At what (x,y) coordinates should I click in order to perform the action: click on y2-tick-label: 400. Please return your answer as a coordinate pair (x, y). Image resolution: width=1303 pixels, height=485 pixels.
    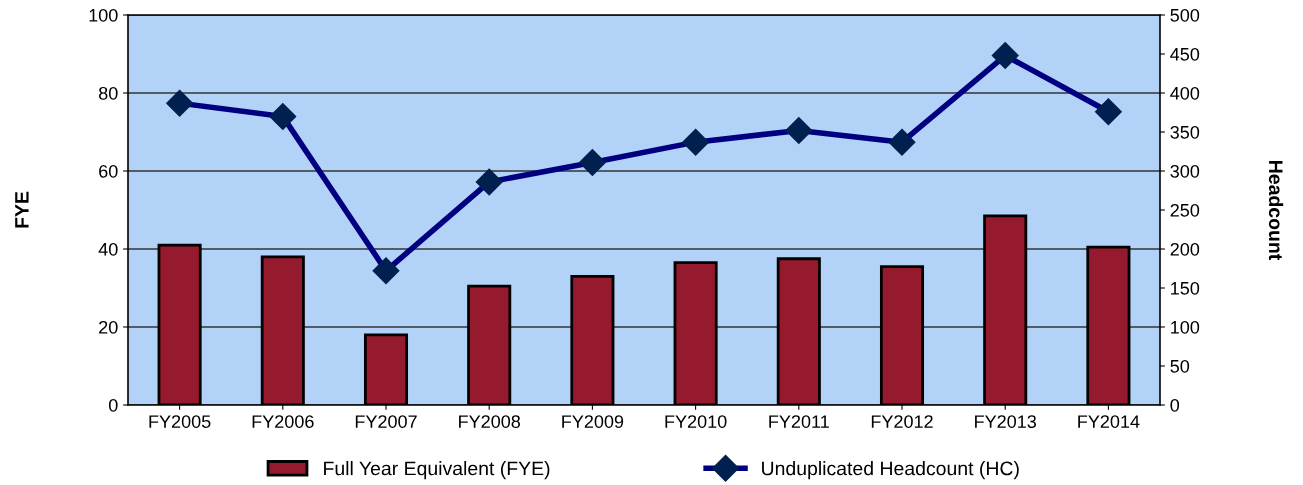
    Looking at the image, I should click on (1185, 93).